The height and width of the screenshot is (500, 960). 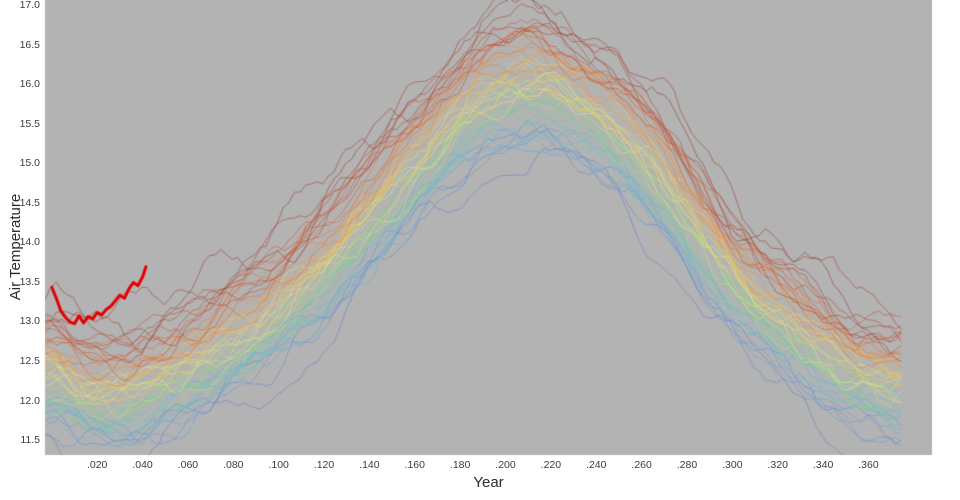 What do you see at coordinates (596, 465) in the screenshot?
I see `x-tick-label: .240` at bounding box center [596, 465].